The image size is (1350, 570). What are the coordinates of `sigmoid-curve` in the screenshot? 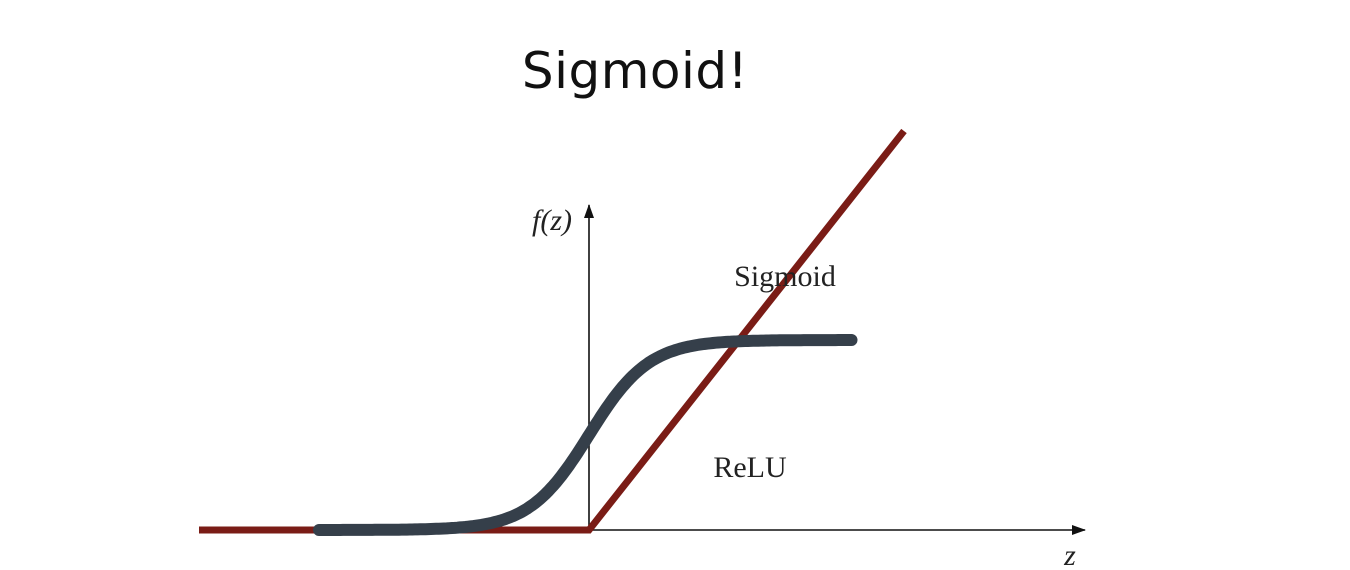 It's located at (585, 435).